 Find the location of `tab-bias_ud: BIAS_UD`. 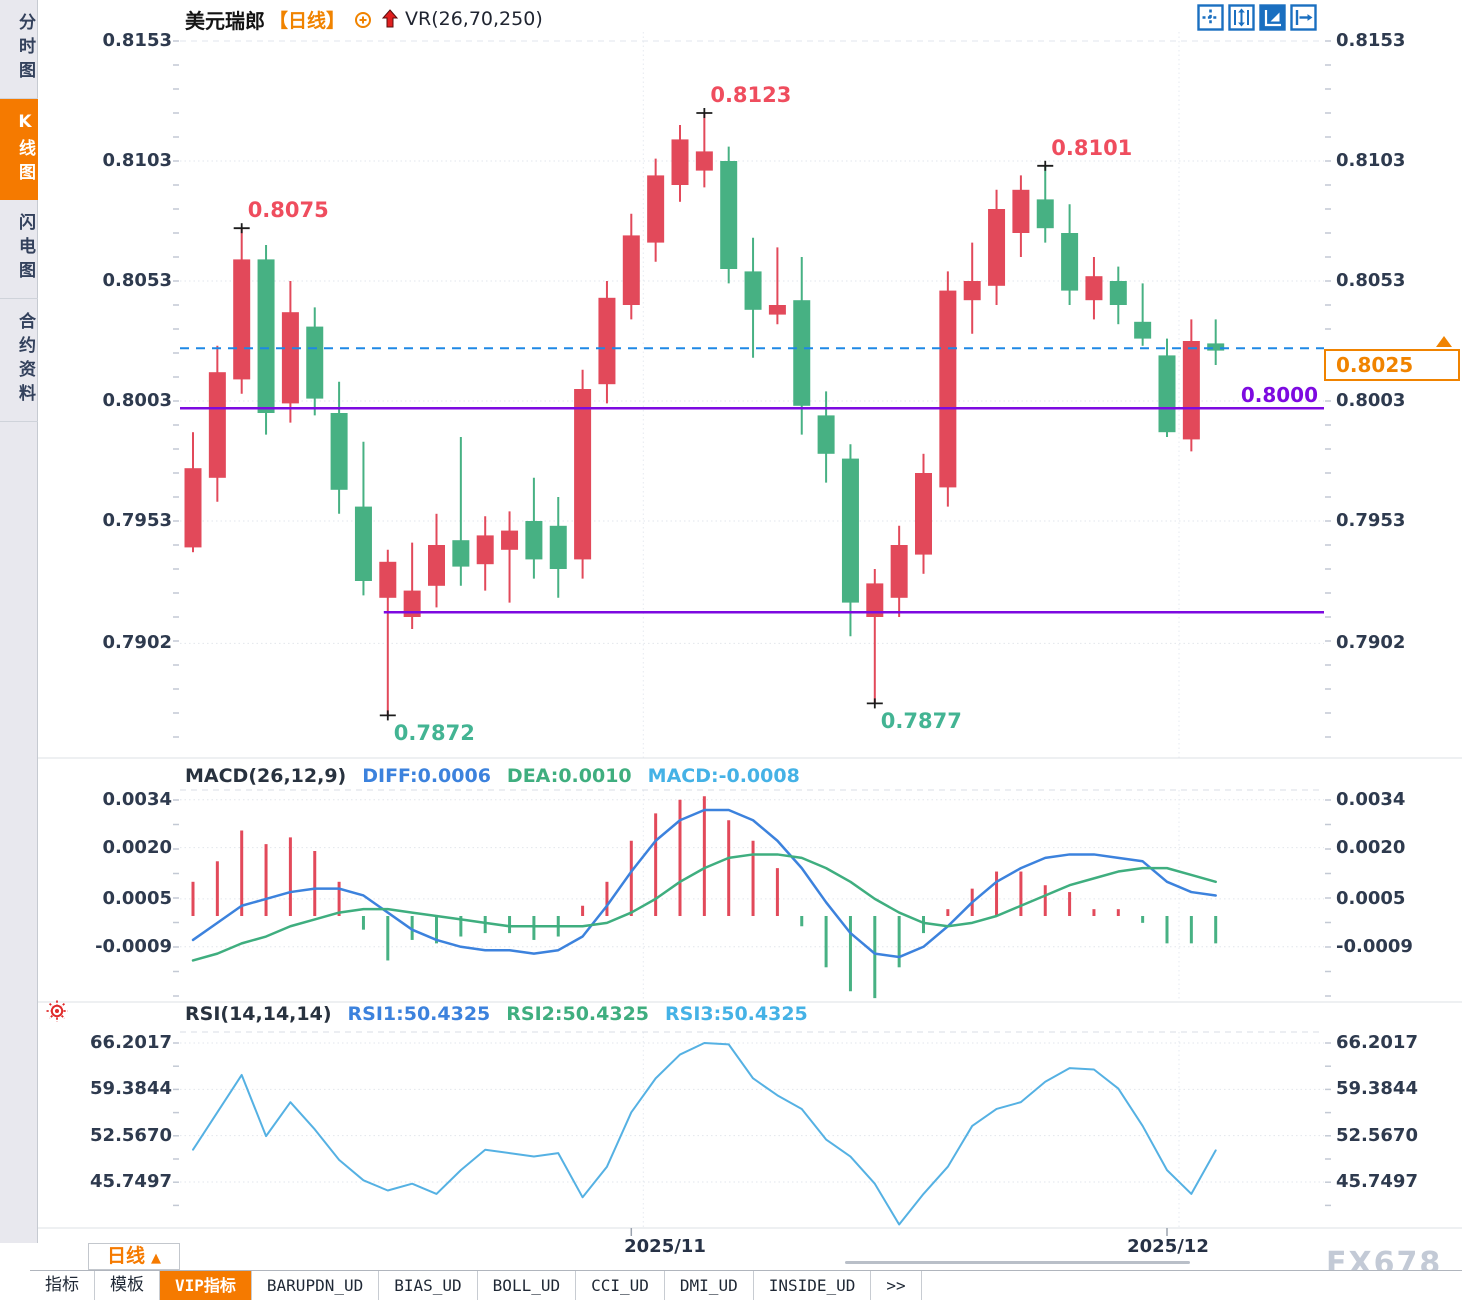

tab-bias_ud: BIAS_UD is located at coordinates (428, 1285).